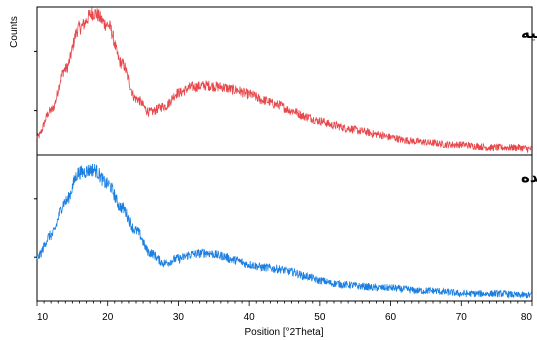 This screenshot has height=340, width=537. What do you see at coordinates (527, 317) in the screenshot?
I see `x-tick-label-80: 80` at bounding box center [527, 317].